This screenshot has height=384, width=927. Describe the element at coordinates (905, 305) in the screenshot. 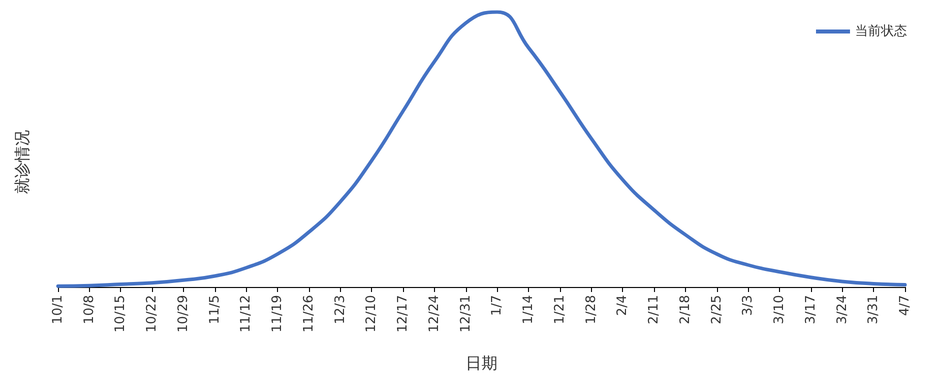

I see `x-tick-label: 4/7` at that location.